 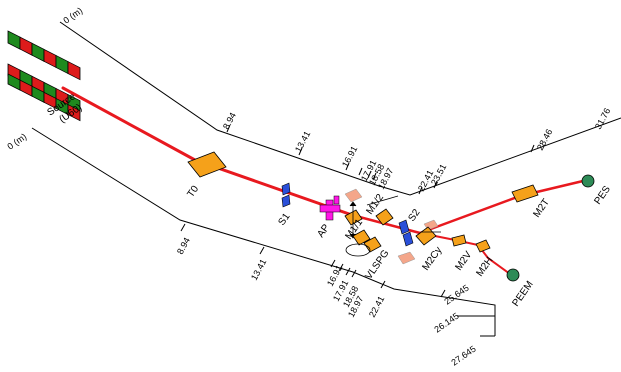 What do you see at coordinates (484, 267) in the screenshot?
I see `m2h-label: M2H` at bounding box center [484, 267].